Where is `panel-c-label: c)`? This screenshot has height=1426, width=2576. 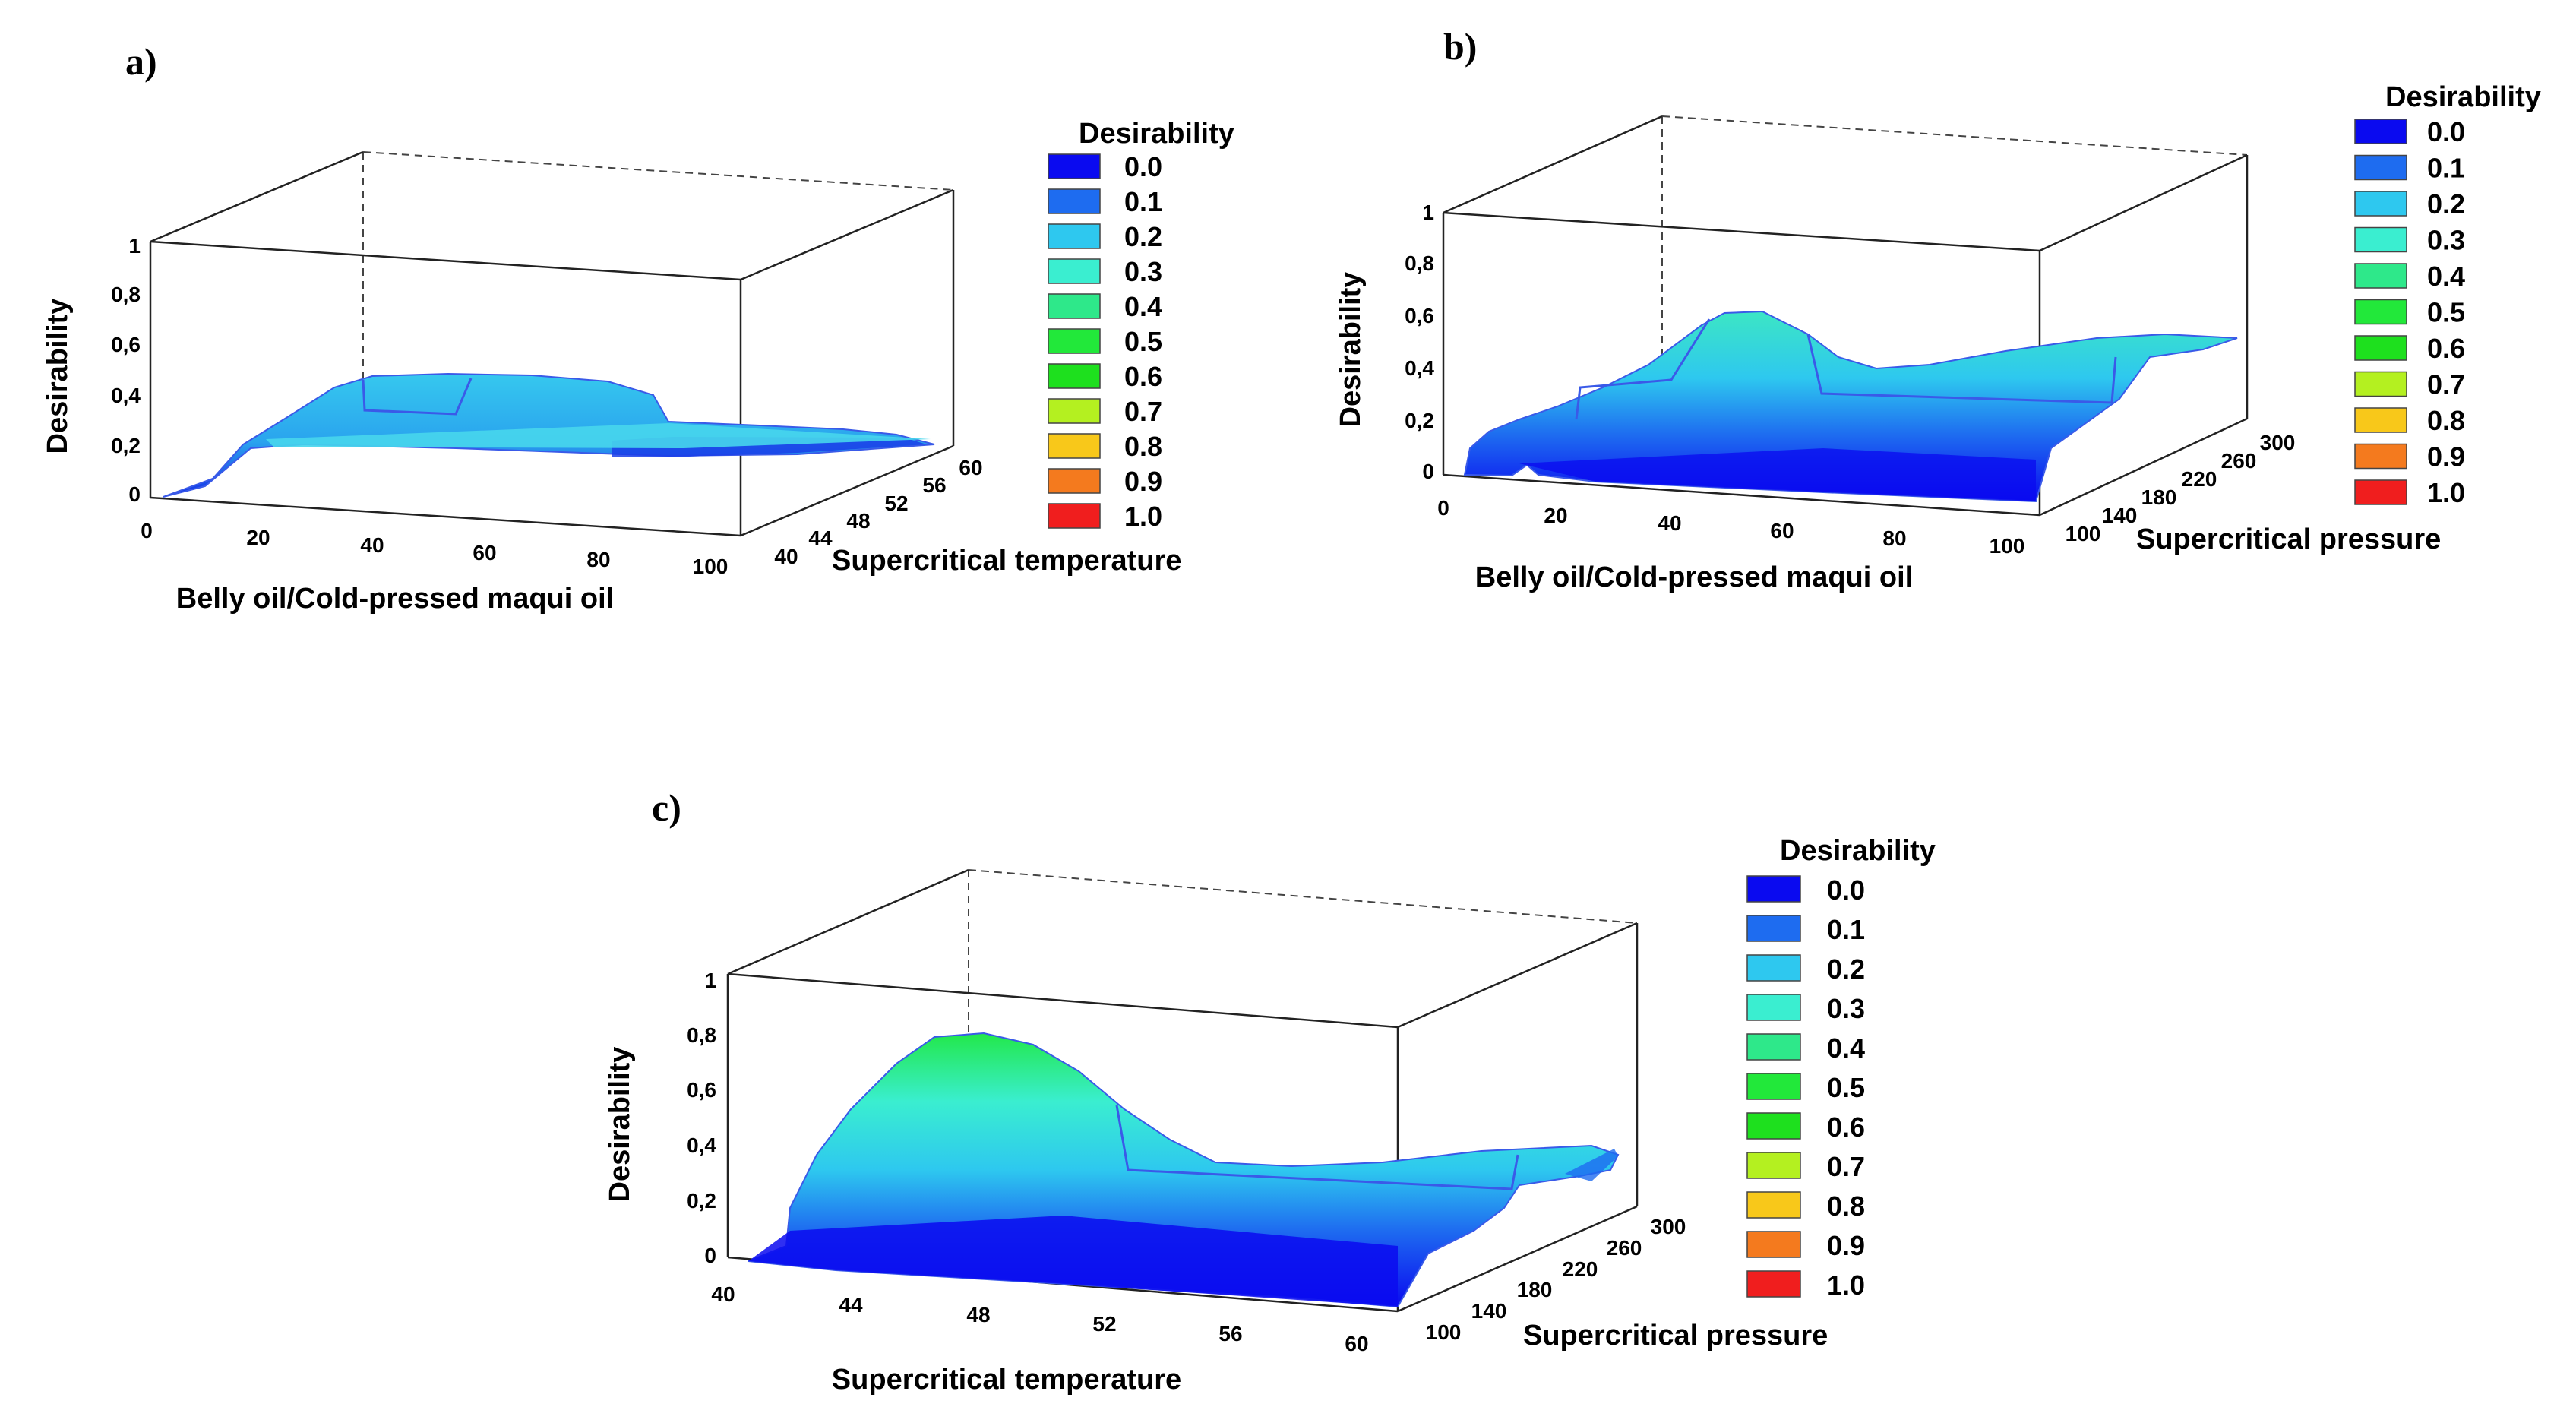 panel-c-label: c) is located at coordinates (666, 807).